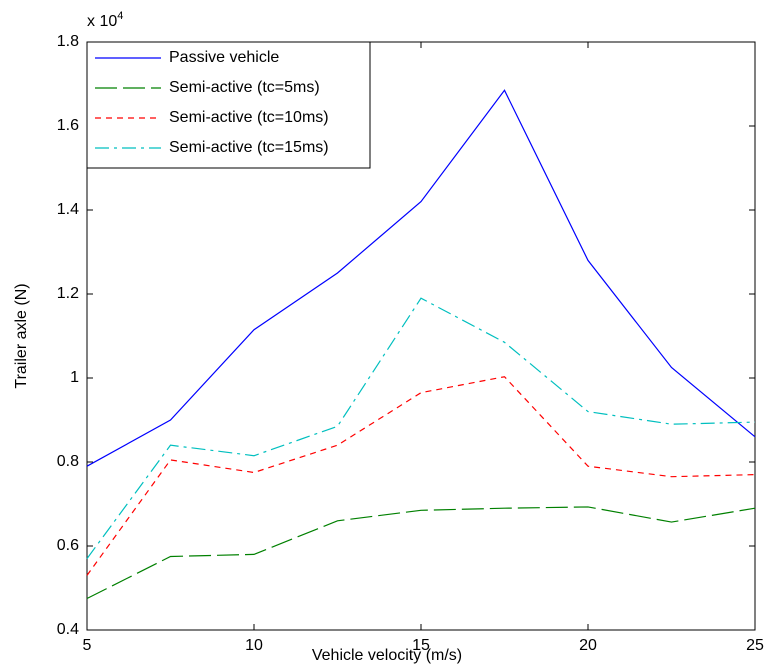  I want to click on y-tick-label: 0.8, so click(68, 461).